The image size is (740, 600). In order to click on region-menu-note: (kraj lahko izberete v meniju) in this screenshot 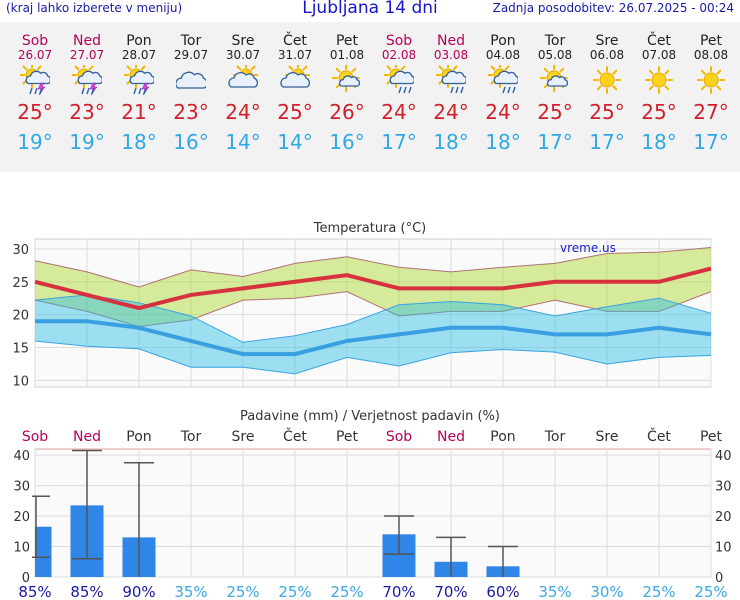, I will do `click(94, 8)`.